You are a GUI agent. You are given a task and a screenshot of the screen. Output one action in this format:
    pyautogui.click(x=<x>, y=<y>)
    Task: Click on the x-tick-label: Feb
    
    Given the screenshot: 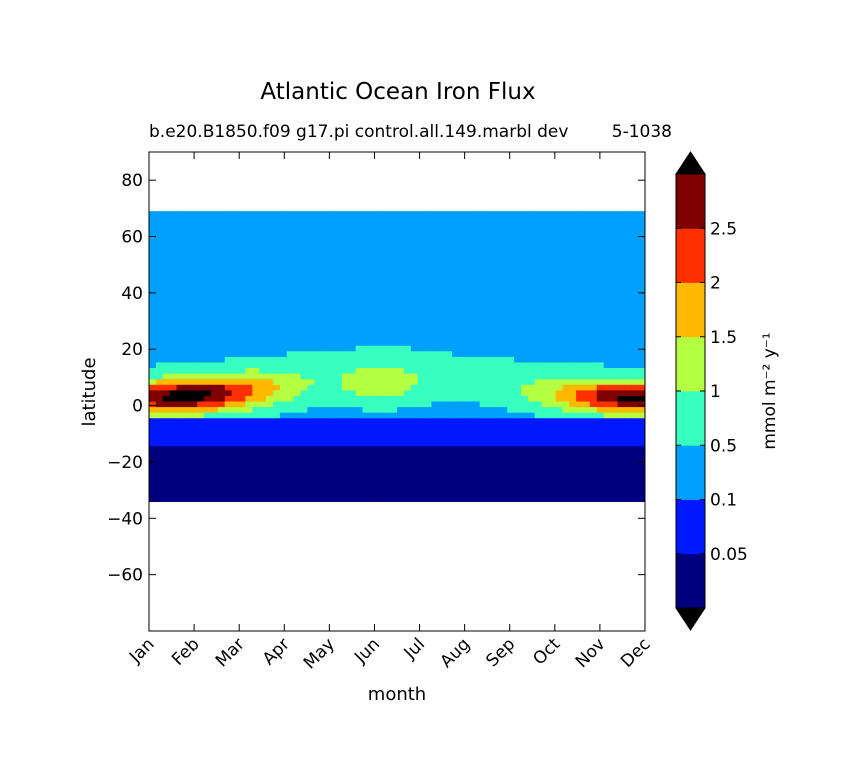 What is the action you would take?
    pyautogui.click(x=185, y=651)
    